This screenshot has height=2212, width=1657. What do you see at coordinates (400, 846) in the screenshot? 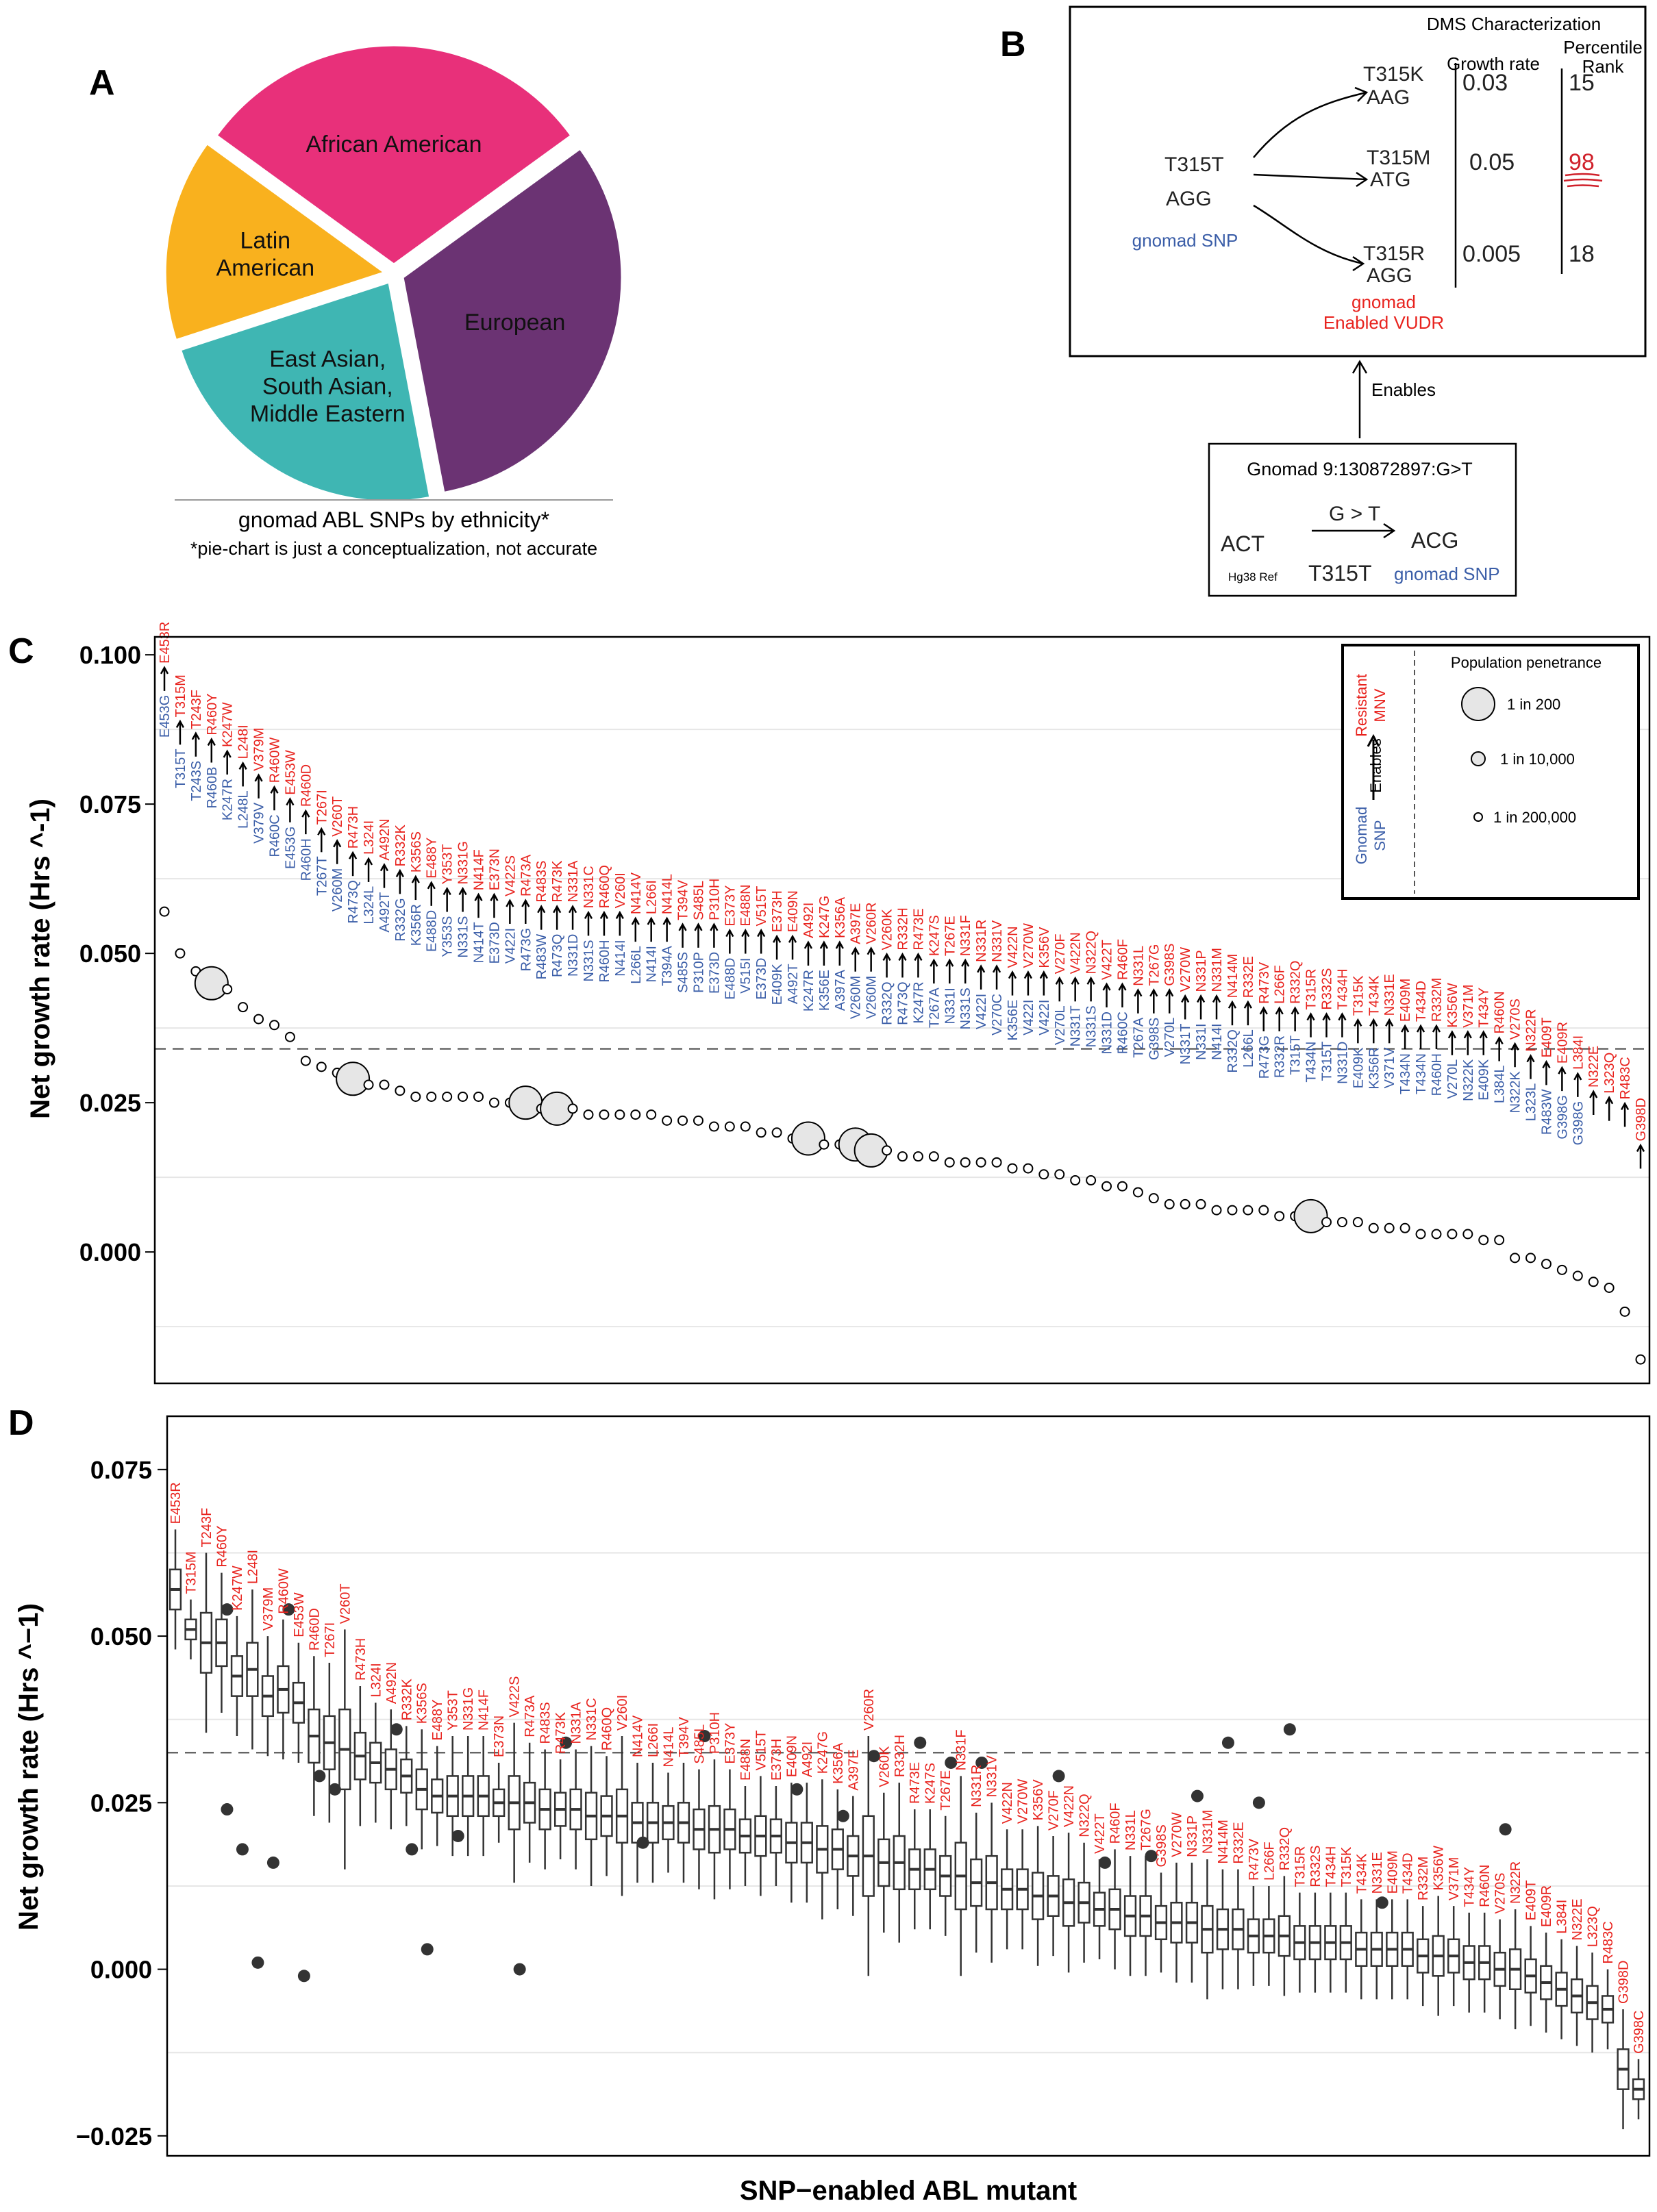
I see `c-mnv-label: R332K` at bounding box center [400, 846].